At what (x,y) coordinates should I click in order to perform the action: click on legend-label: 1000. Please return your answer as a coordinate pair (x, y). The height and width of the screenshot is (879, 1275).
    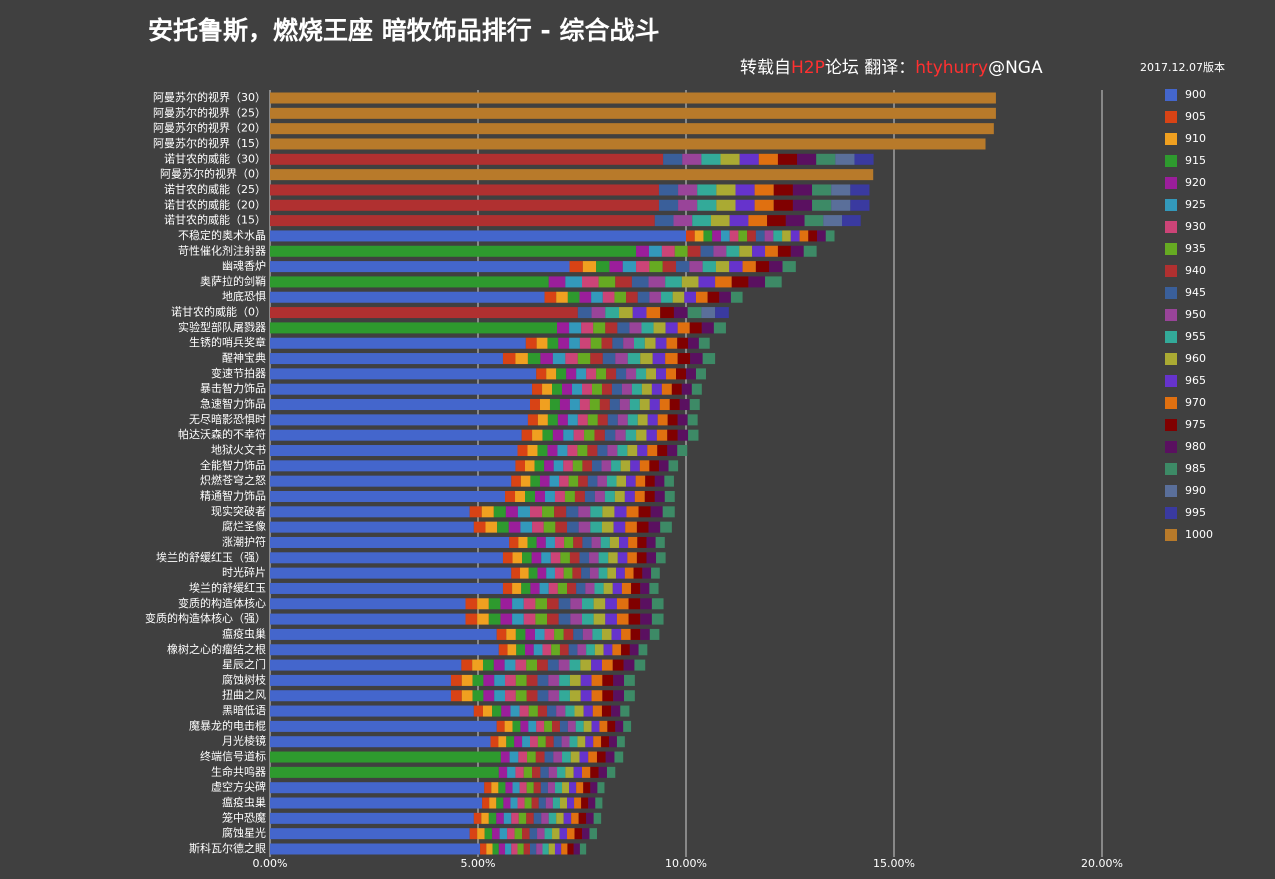
    Looking at the image, I should click on (1199, 534).